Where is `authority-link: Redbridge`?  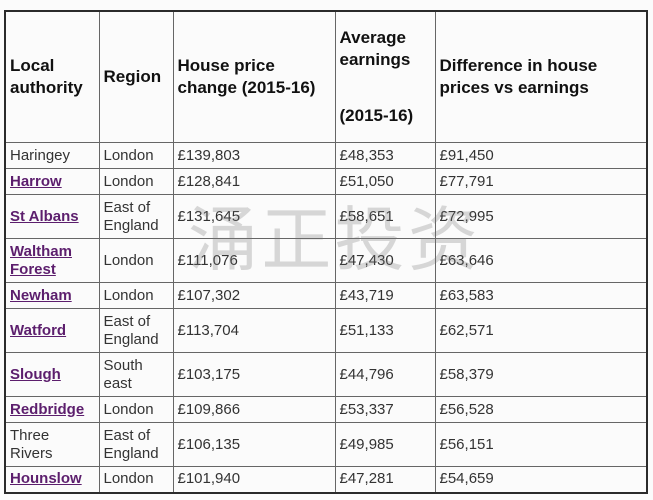
authority-link: Redbridge is located at coordinates (47, 409).